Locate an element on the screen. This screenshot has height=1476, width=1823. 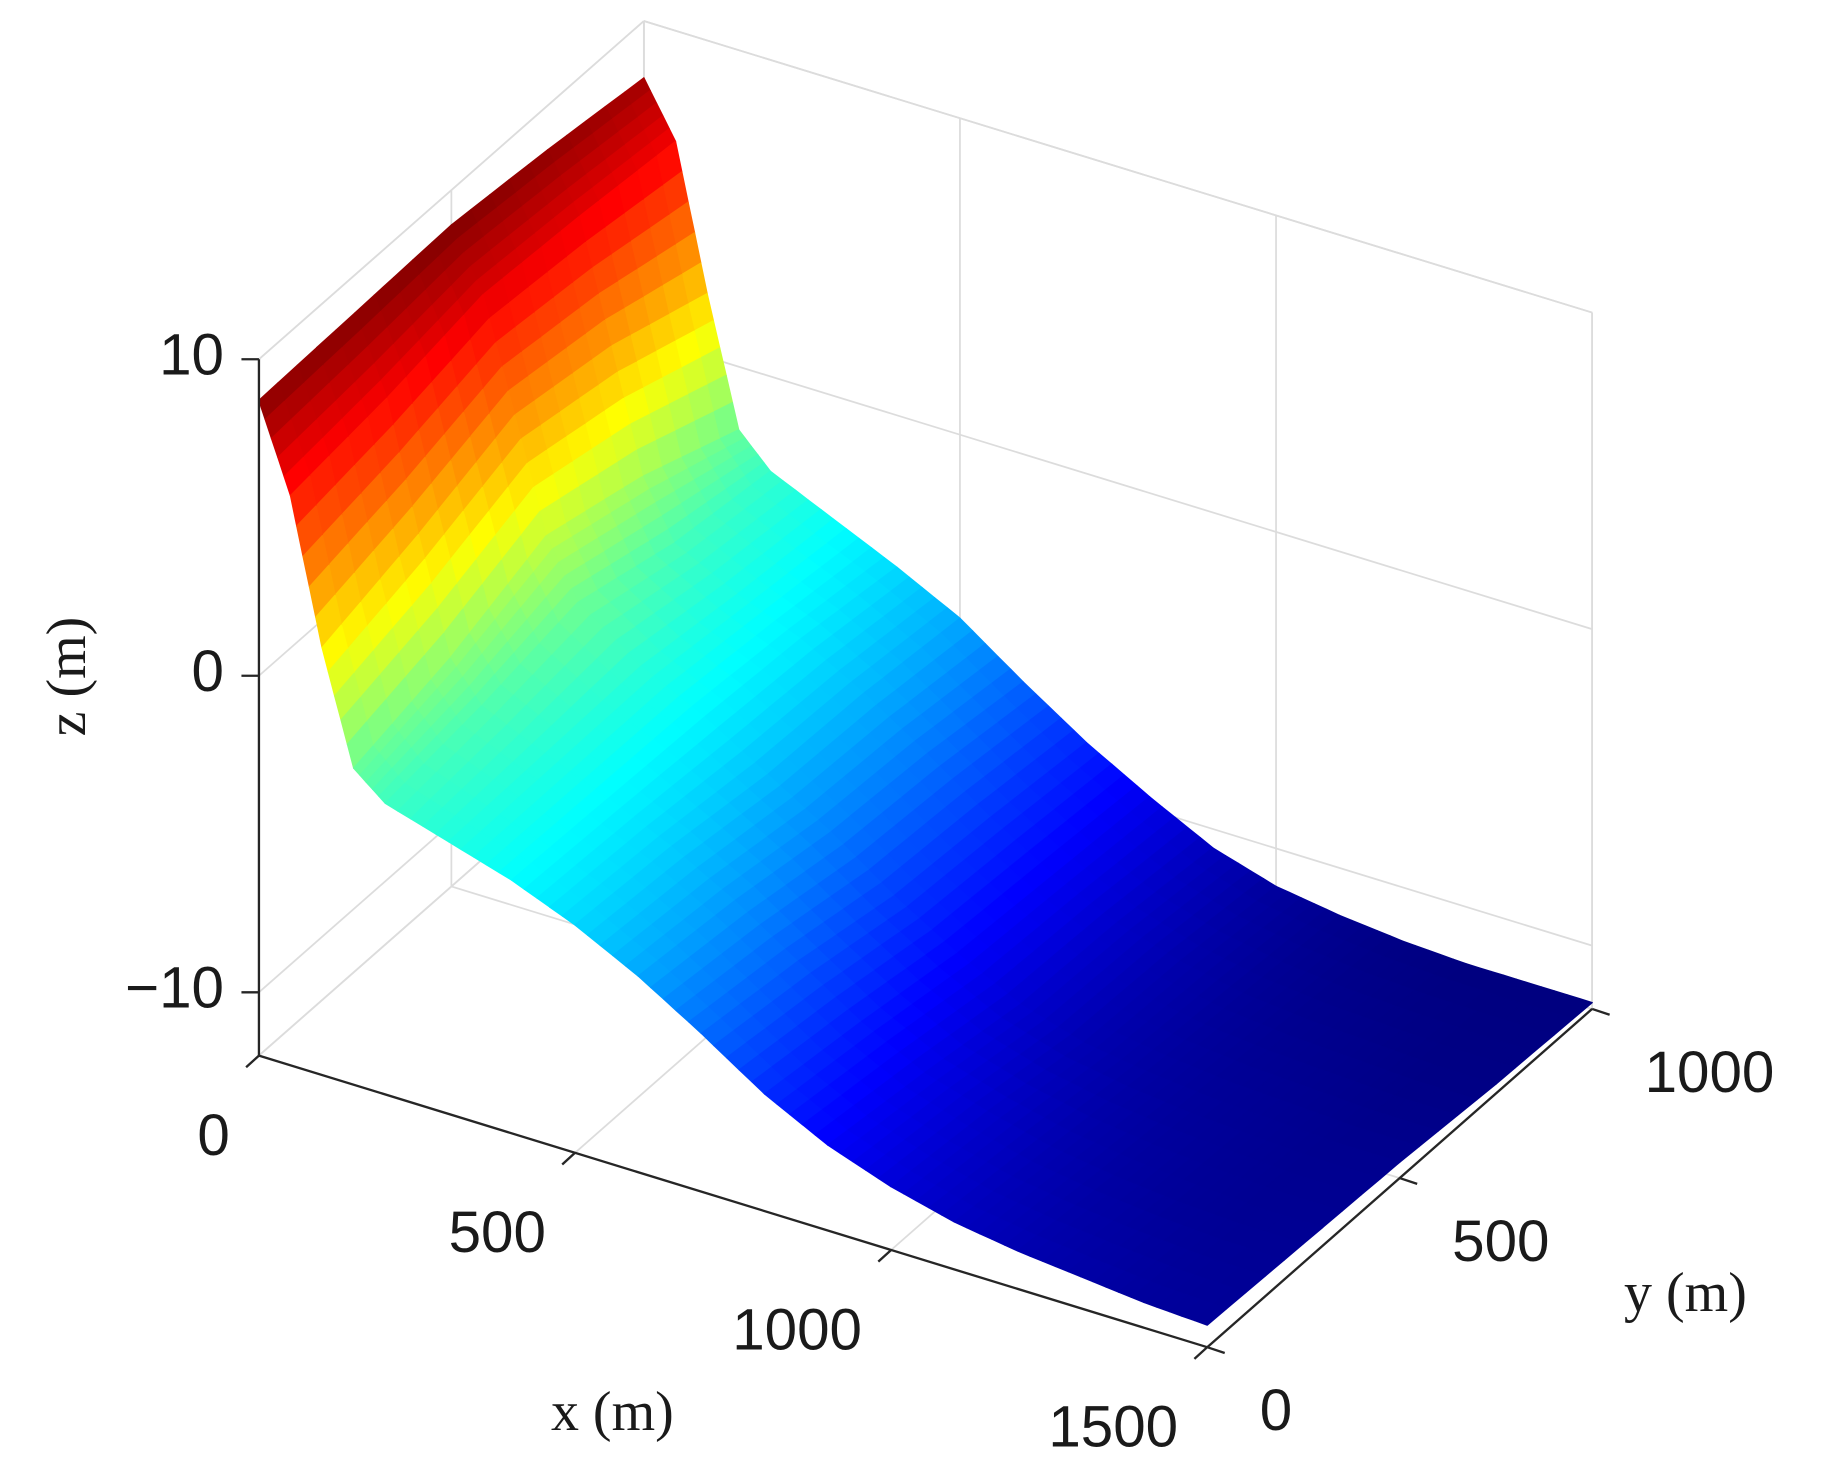
z-tick-label: 0 is located at coordinates (208, 671).